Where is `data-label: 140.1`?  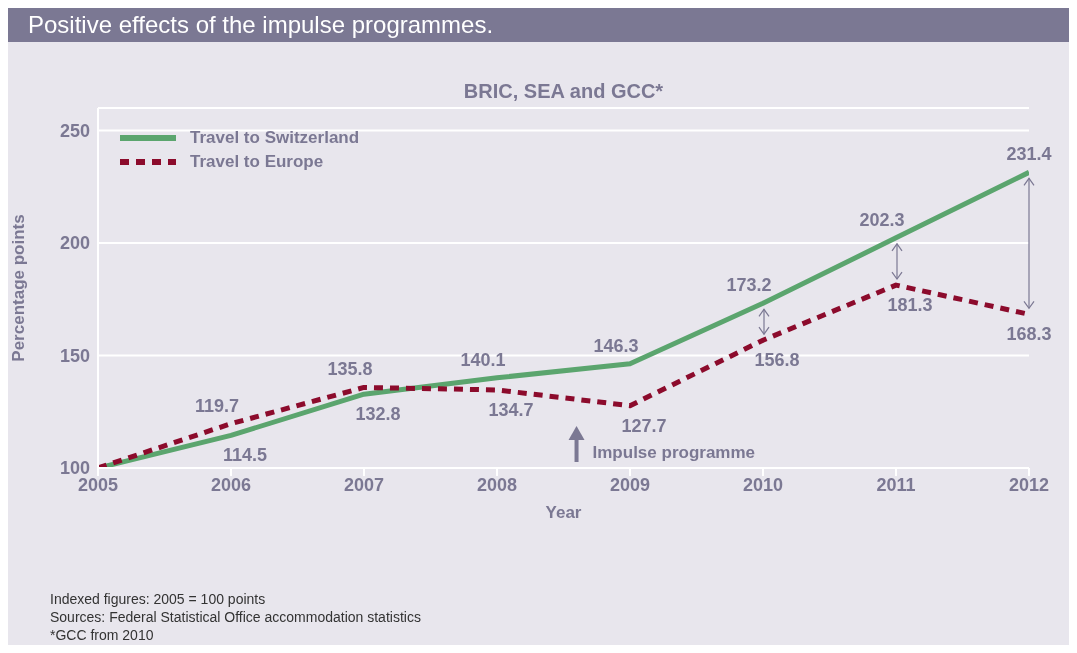
data-label: 140.1 is located at coordinates (483, 359).